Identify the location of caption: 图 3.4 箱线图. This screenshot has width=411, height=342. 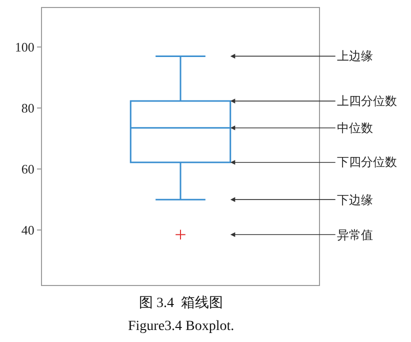
(181, 303).